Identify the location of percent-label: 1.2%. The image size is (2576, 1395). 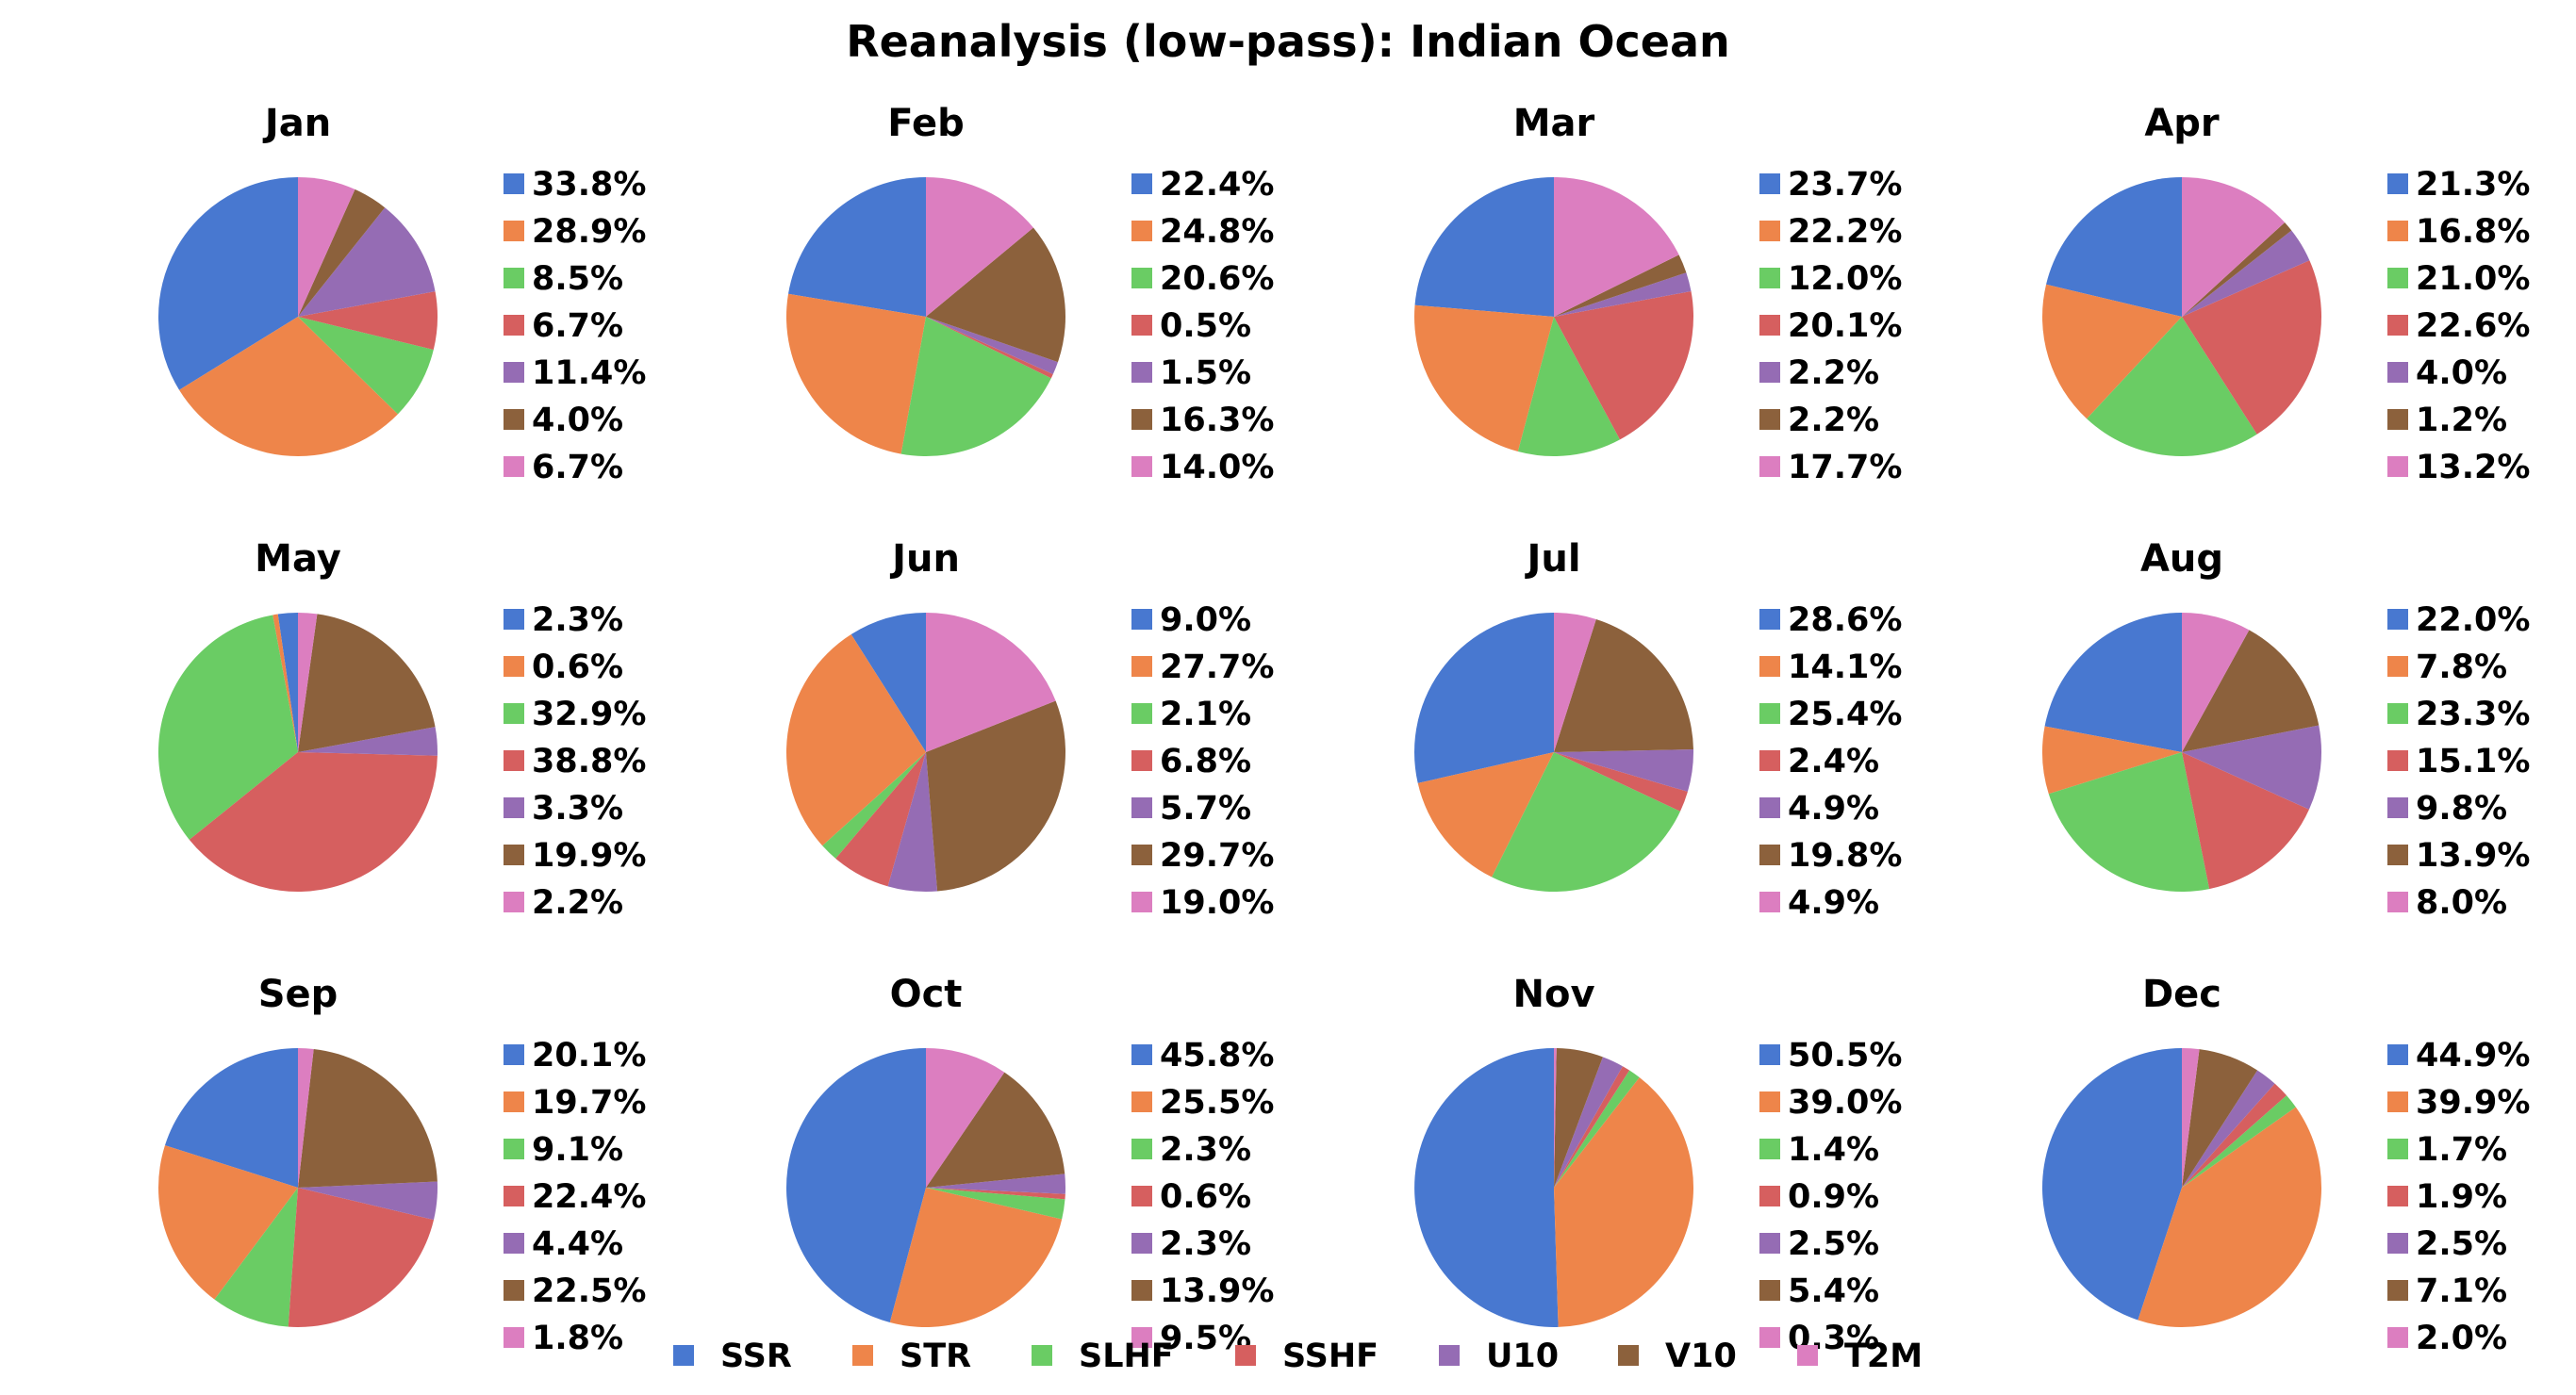
(2461, 420).